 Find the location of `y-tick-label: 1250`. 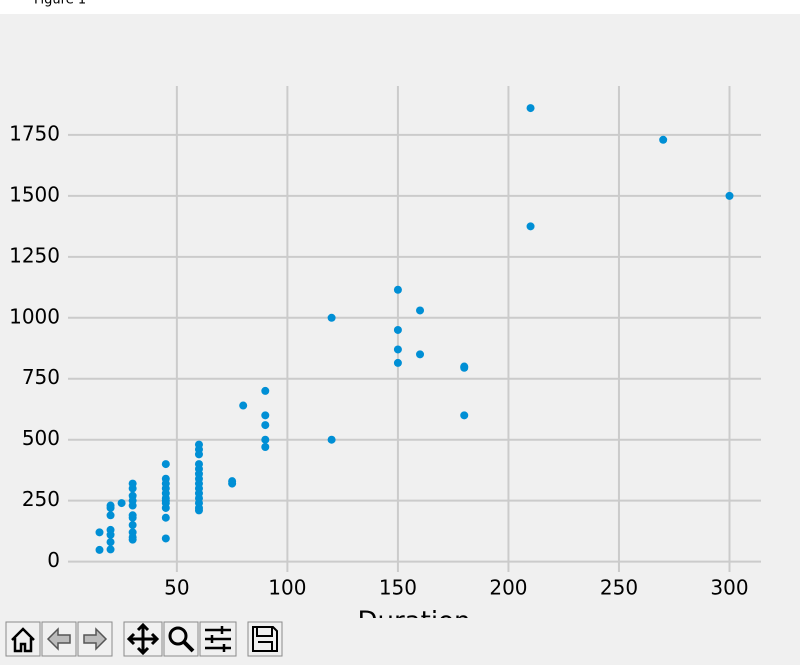

y-tick-label: 1250 is located at coordinates (34, 255).